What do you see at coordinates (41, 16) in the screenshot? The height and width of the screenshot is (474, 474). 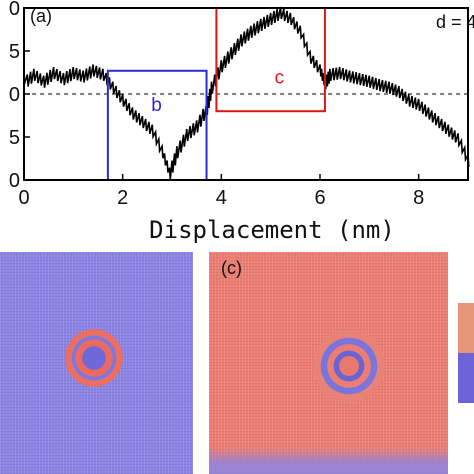 I see `panel-label-a: (a)` at bounding box center [41, 16].